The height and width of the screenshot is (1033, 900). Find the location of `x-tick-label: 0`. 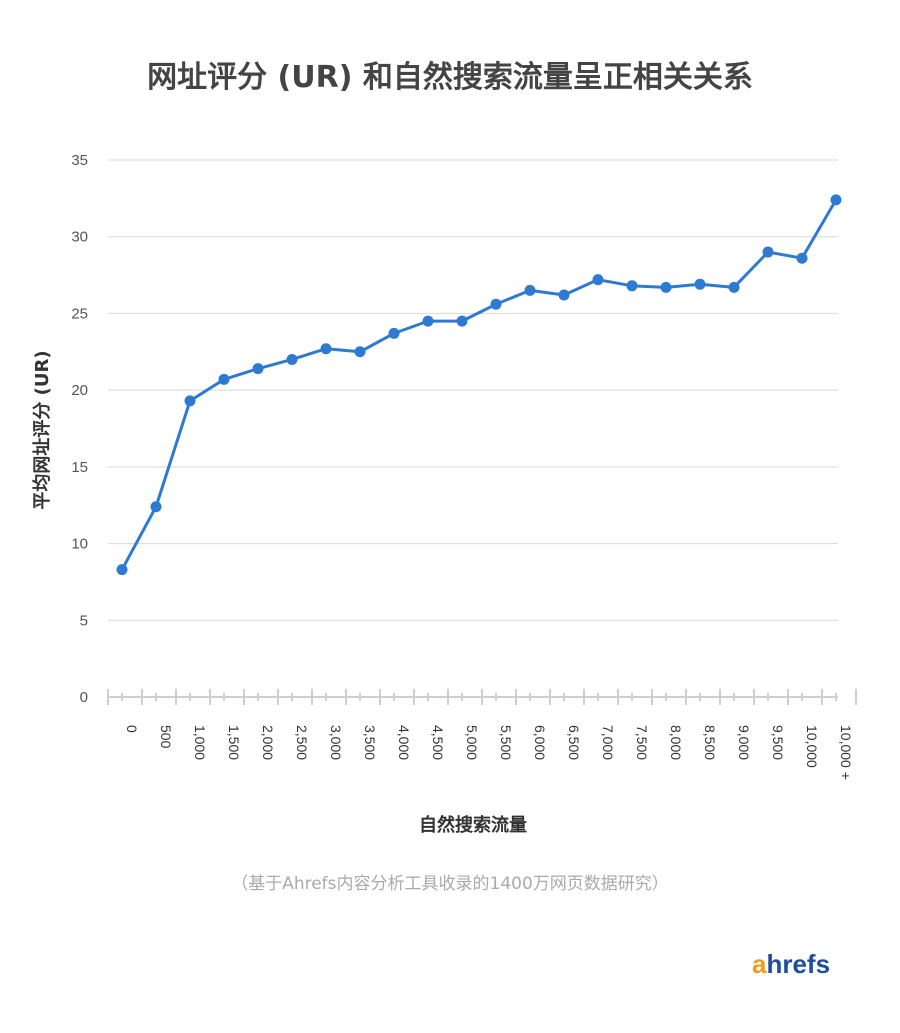

x-tick-label: 0 is located at coordinates (132, 729).